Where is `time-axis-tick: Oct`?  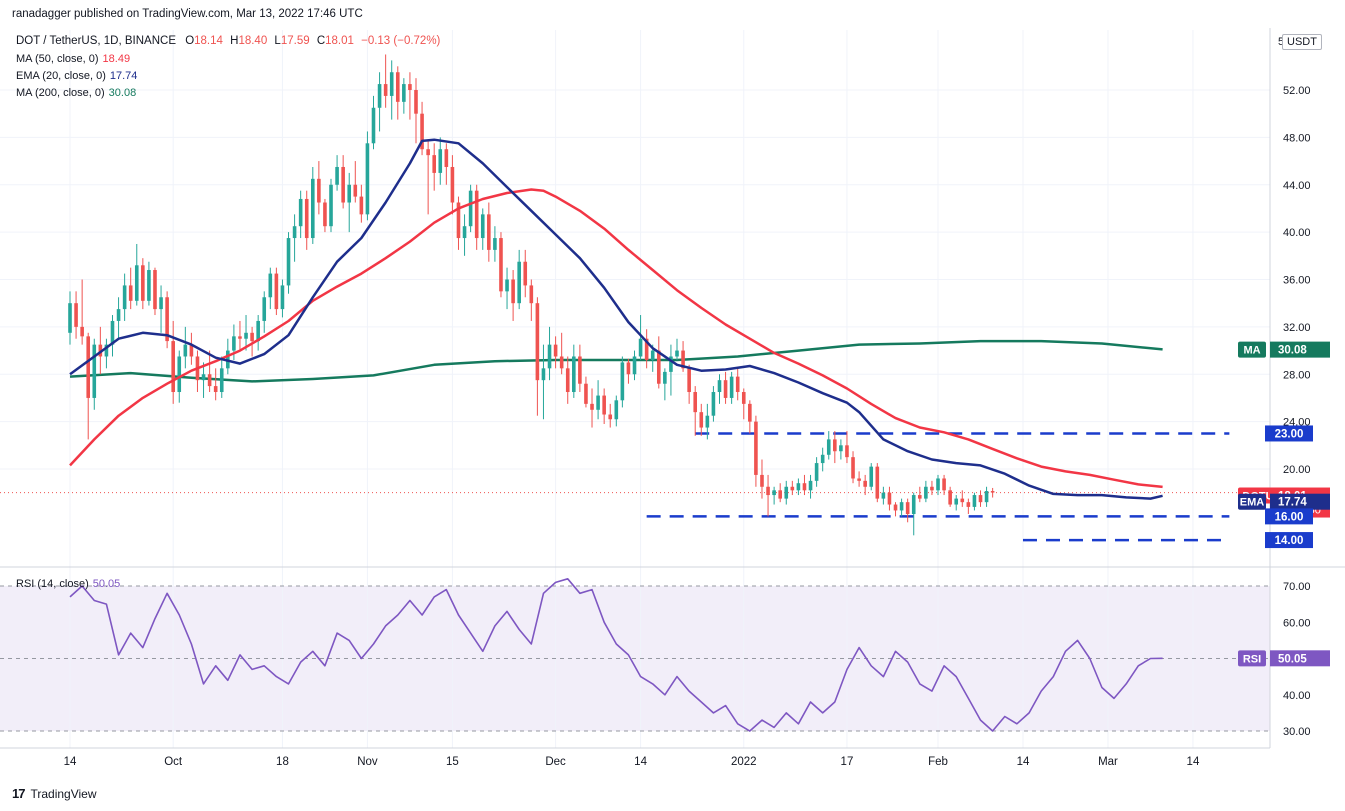
time-axis-tick: Oct is located at coordinates (173, 762).